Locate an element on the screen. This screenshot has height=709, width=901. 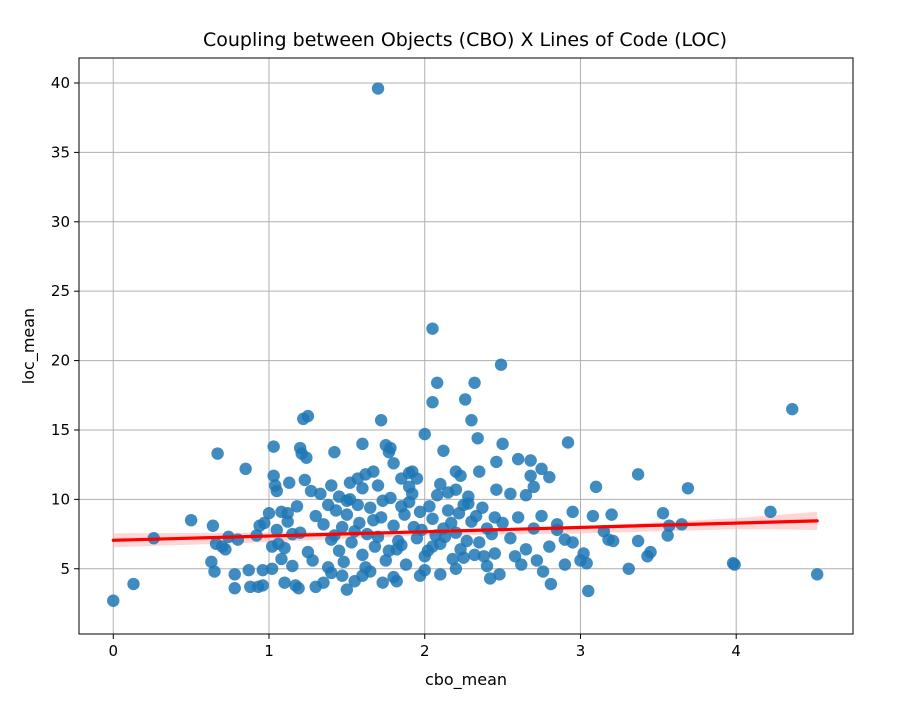
y-tick-label: 40 is located at coordinates (60, 83).